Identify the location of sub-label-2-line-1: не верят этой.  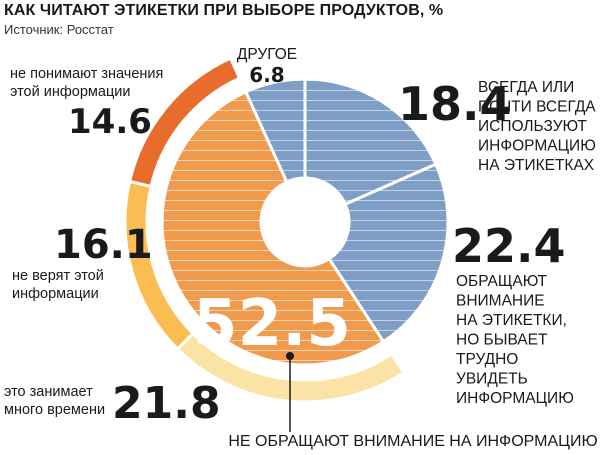
(58, 276).